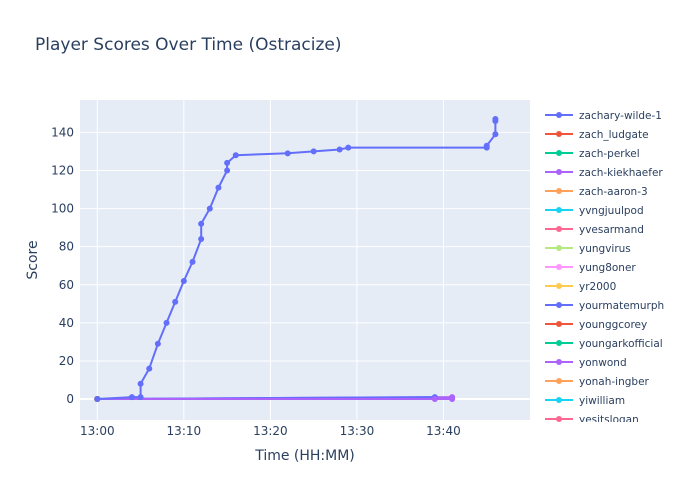 Image resolution: width=700 pixels, height=500 pixels. Describe the element at coordinates (609, 420) in the screenshot. I see `legend-label: yesitslogan` at that location.